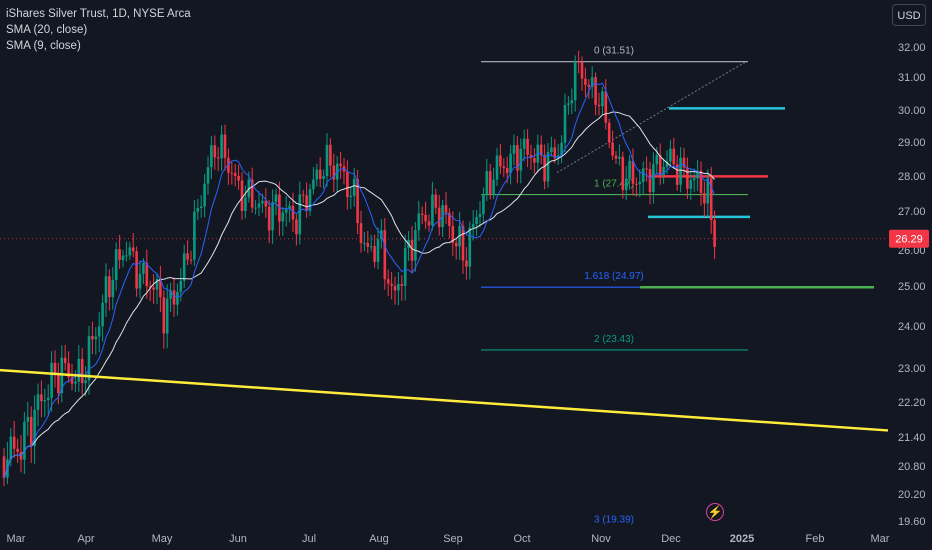 This screenshot has height=550, width=932. Describe the element at coordinates (912, 251) in the screenshot. I see `y-tick-label: 26.00` at that location.